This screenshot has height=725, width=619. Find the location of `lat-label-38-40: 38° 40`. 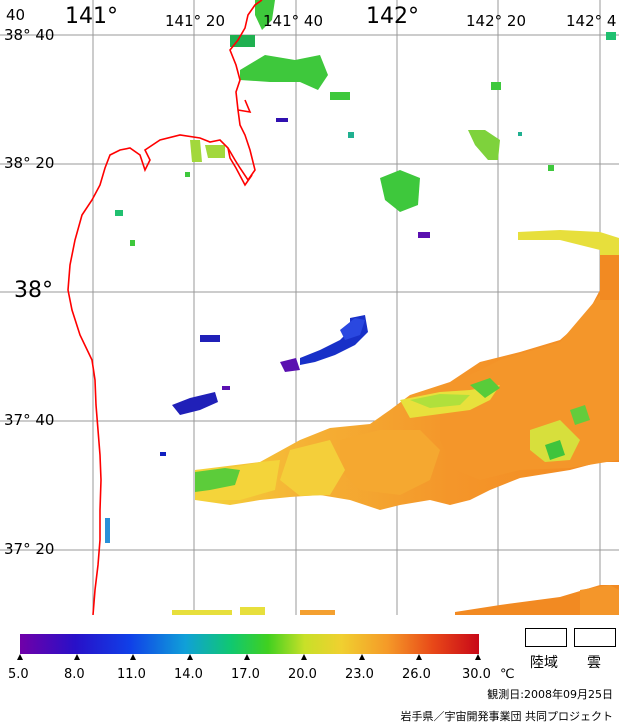

lat-label-38-40: 38° 40 is located at coordinates (29, 35).